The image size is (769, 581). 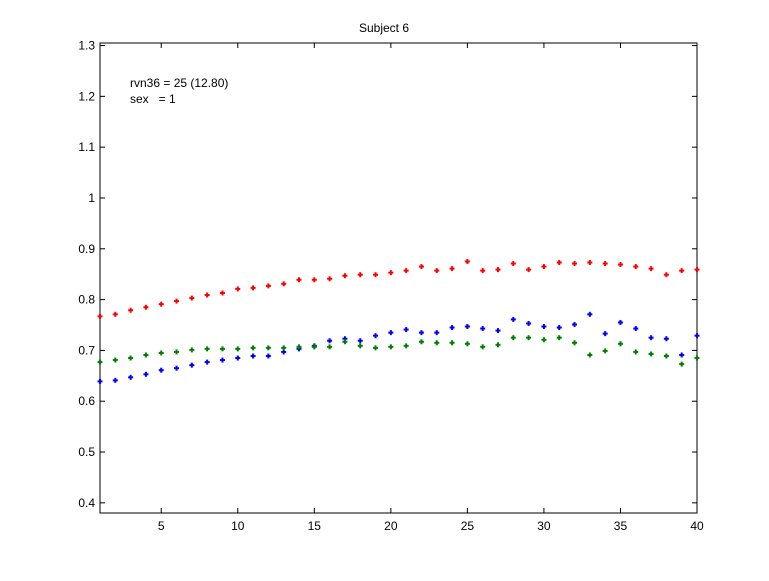 What do you see at coordinates (86, 249) in the screenshot?
I see `y-tick-label: 0.9` at bounding box center [86, 249].